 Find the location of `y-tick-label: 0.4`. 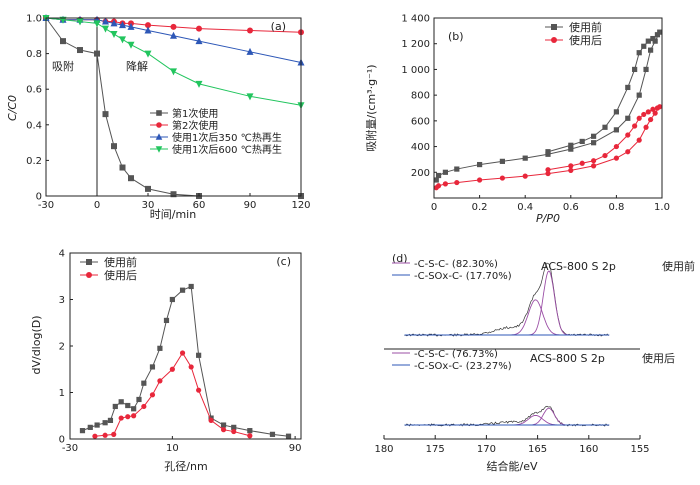

y-tick-label: 0.4 is located at coordinates (34, 125).